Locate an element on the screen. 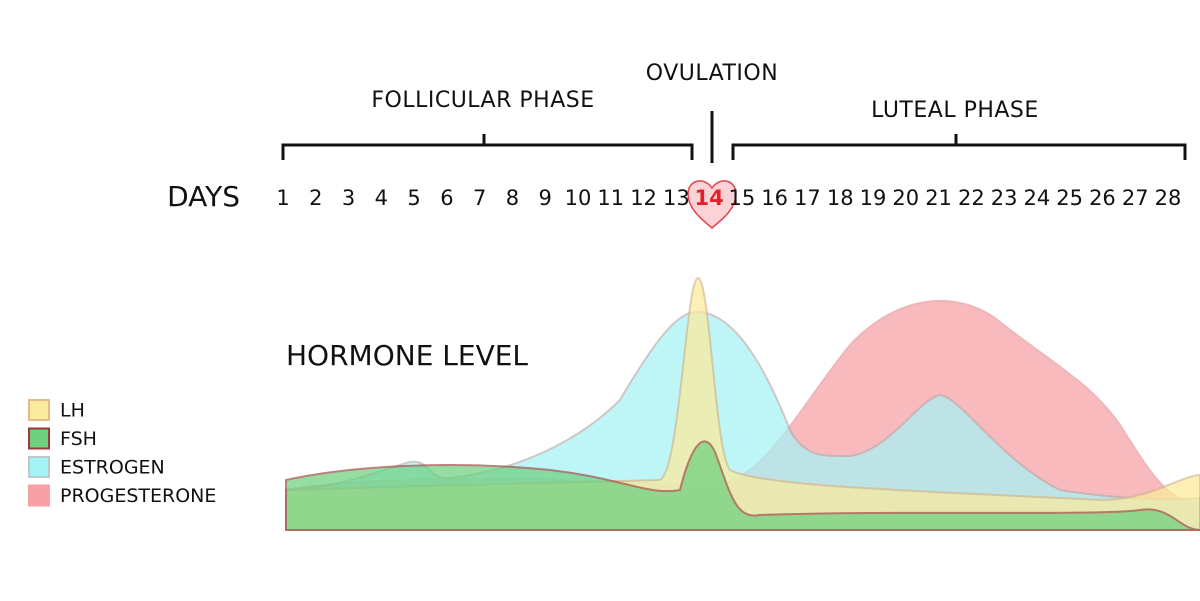  day-number: 16 is located at coordinates (774, 198).